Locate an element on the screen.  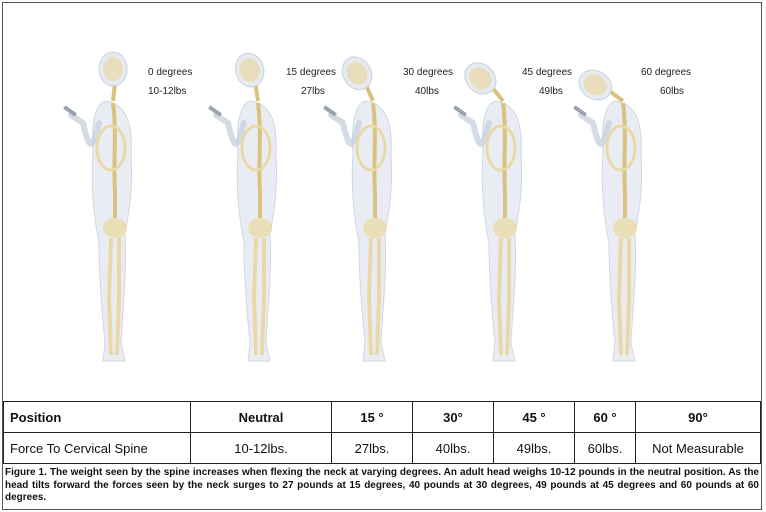
figure-60-degrees is located at coordinates (608, 215).